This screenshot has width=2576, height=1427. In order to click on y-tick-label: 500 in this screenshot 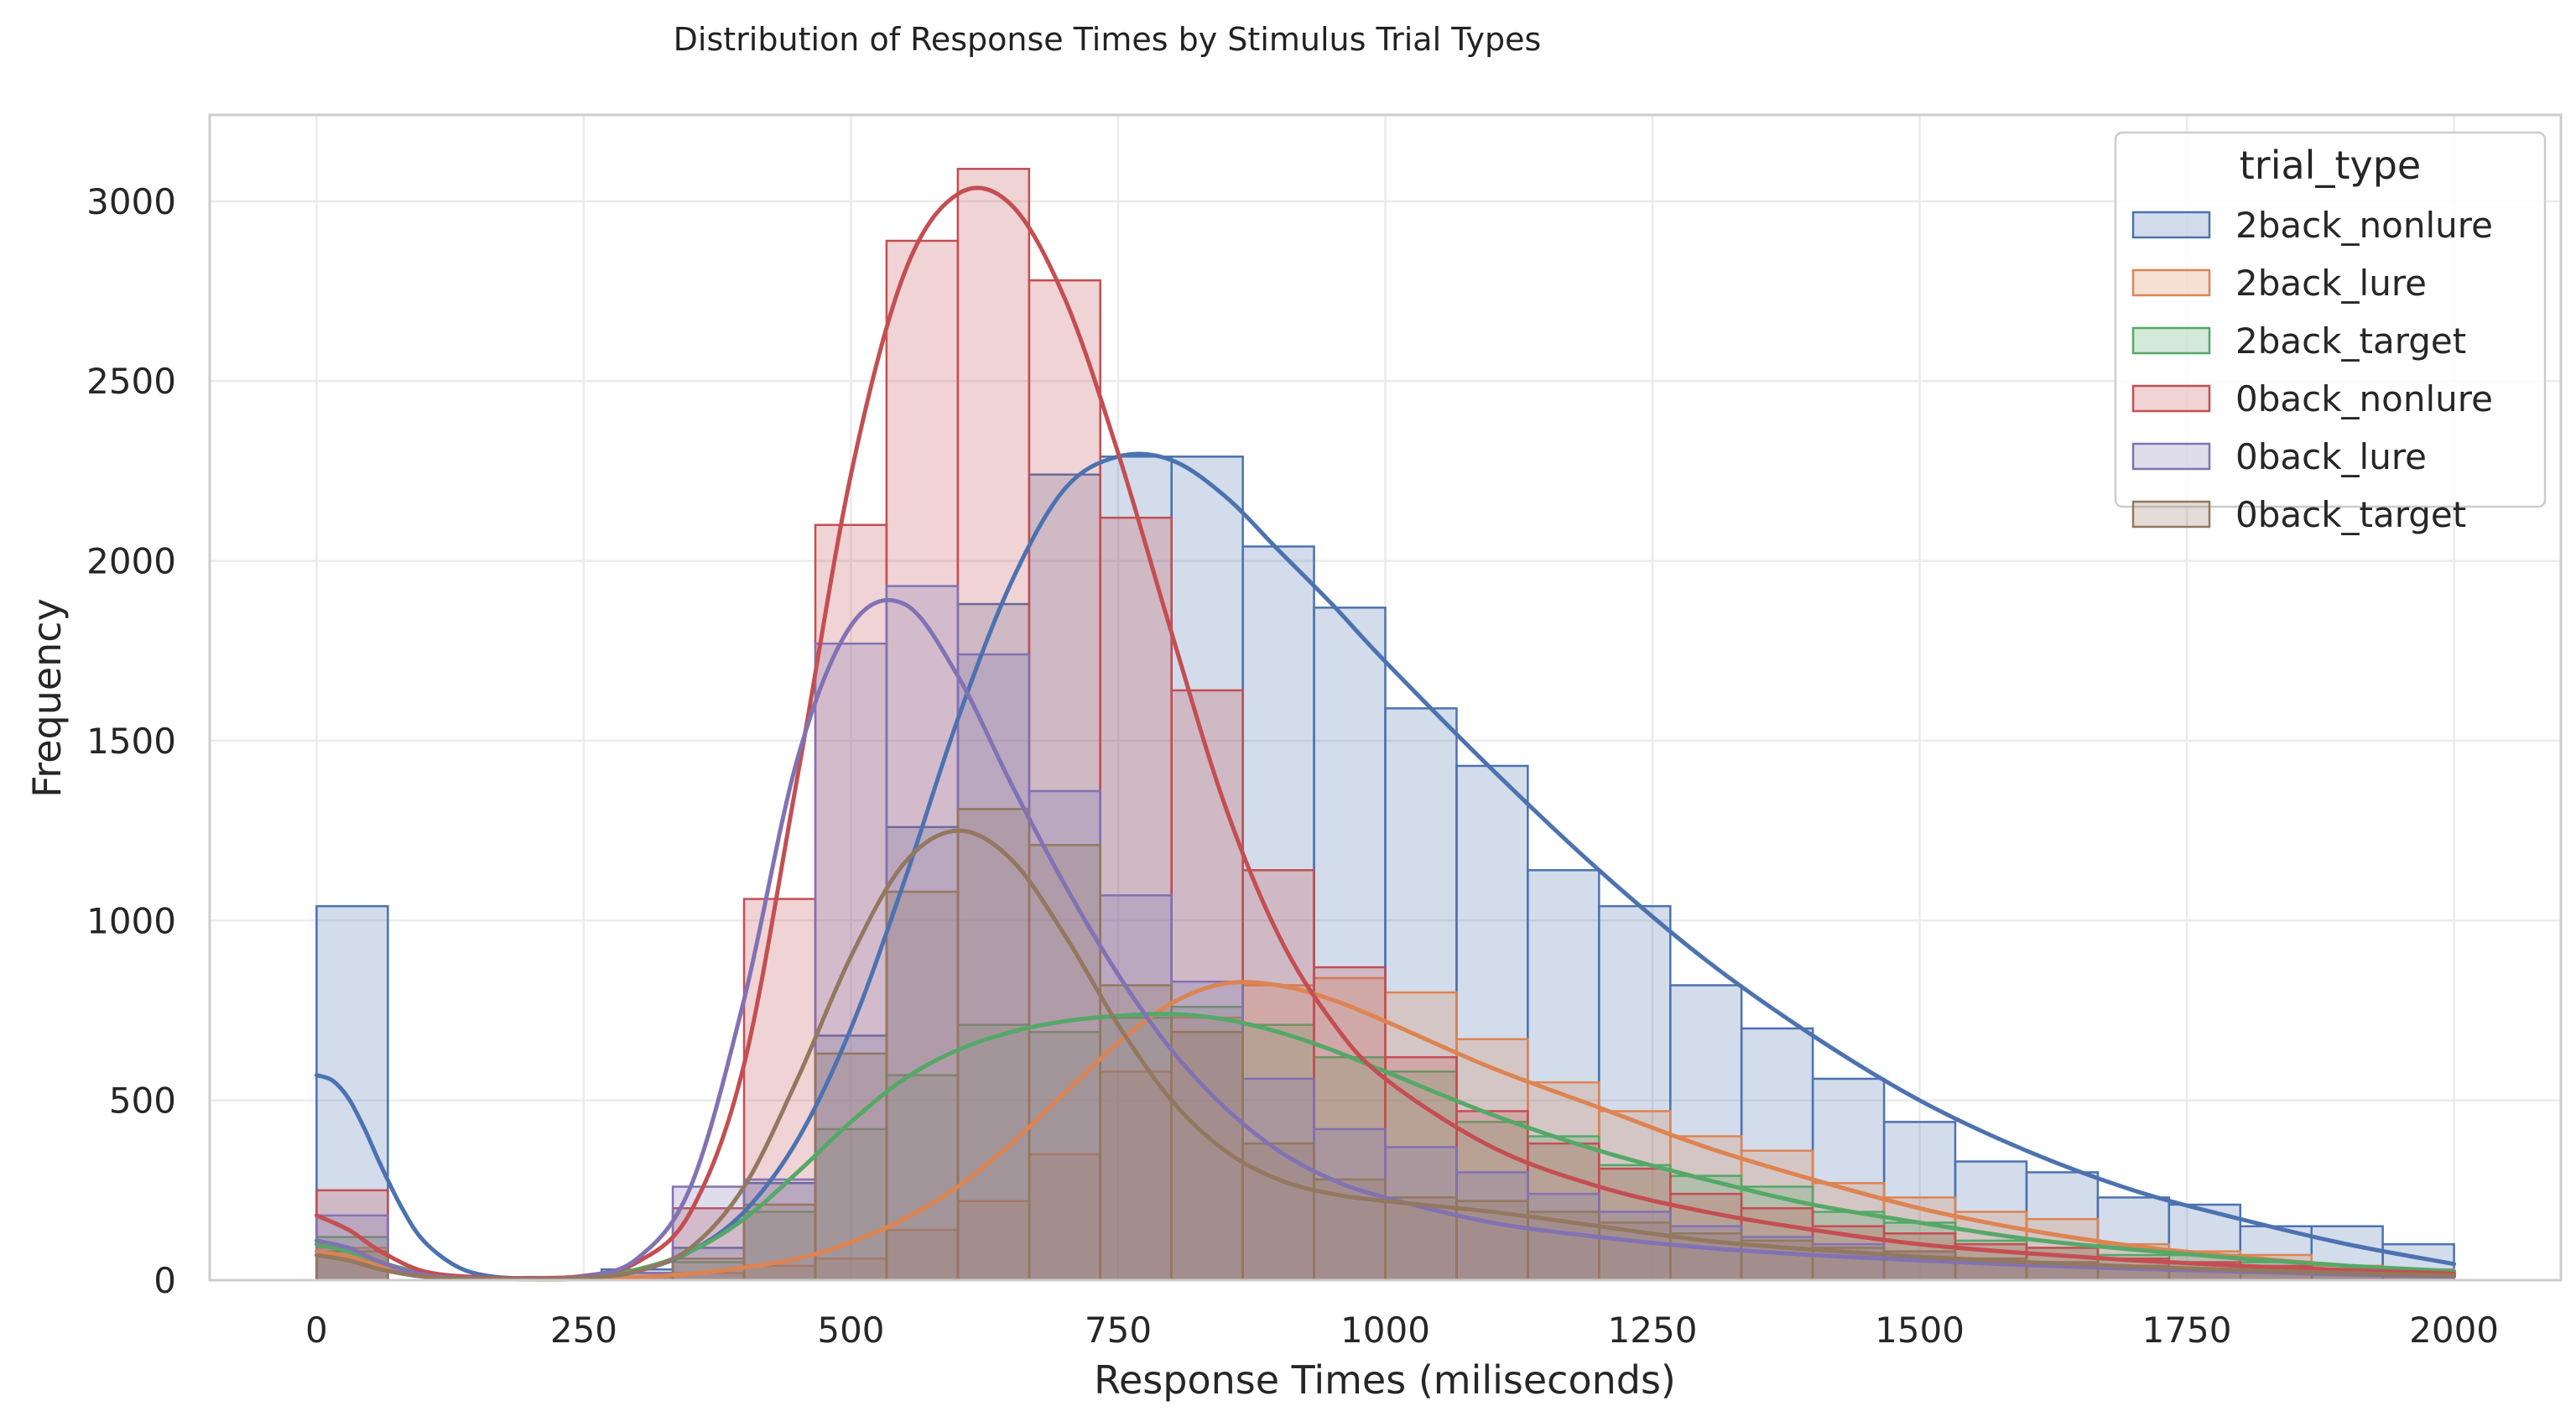, I will do `click(142, 1101)`.